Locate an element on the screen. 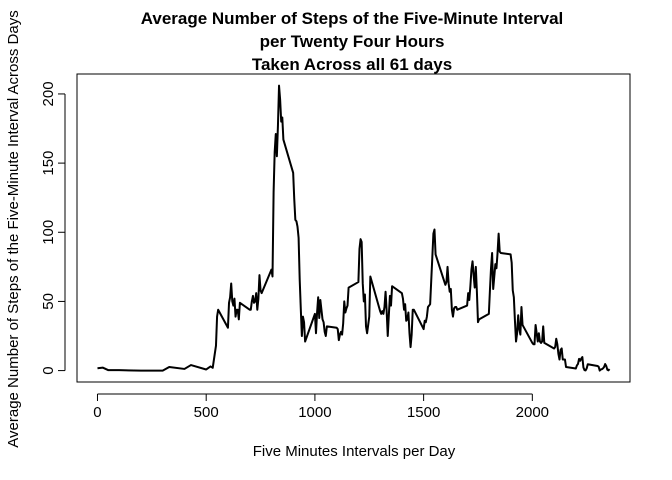 Image resolution: width=672 pixels, height=480 pixels. x-axis-label: Five Minutes Intervals per Day is located at coordinates (354, 451).